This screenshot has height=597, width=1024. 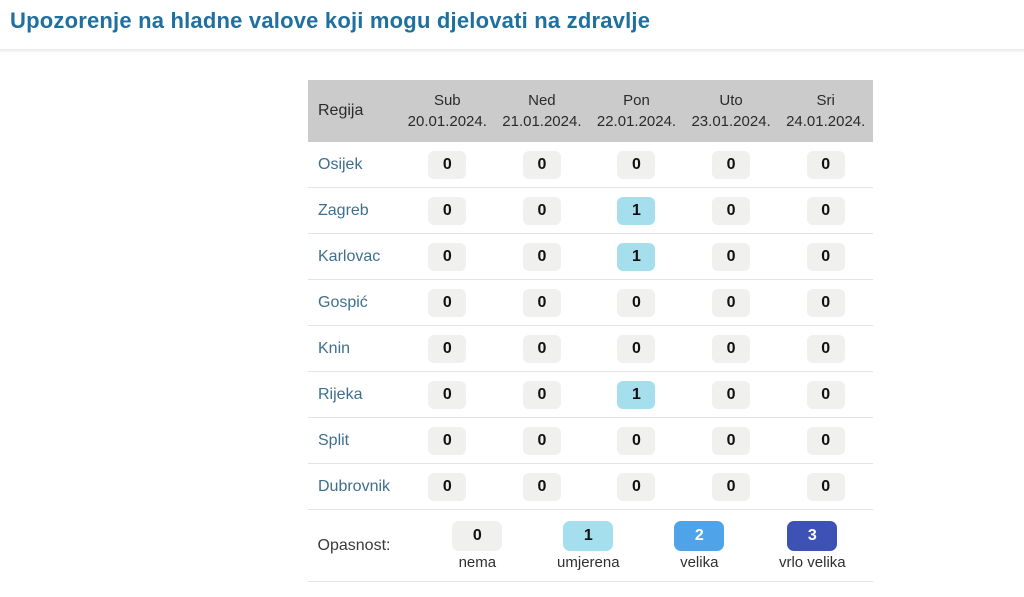 I want to click on day-date: 20.01.2024., so click(x=447, y=121).